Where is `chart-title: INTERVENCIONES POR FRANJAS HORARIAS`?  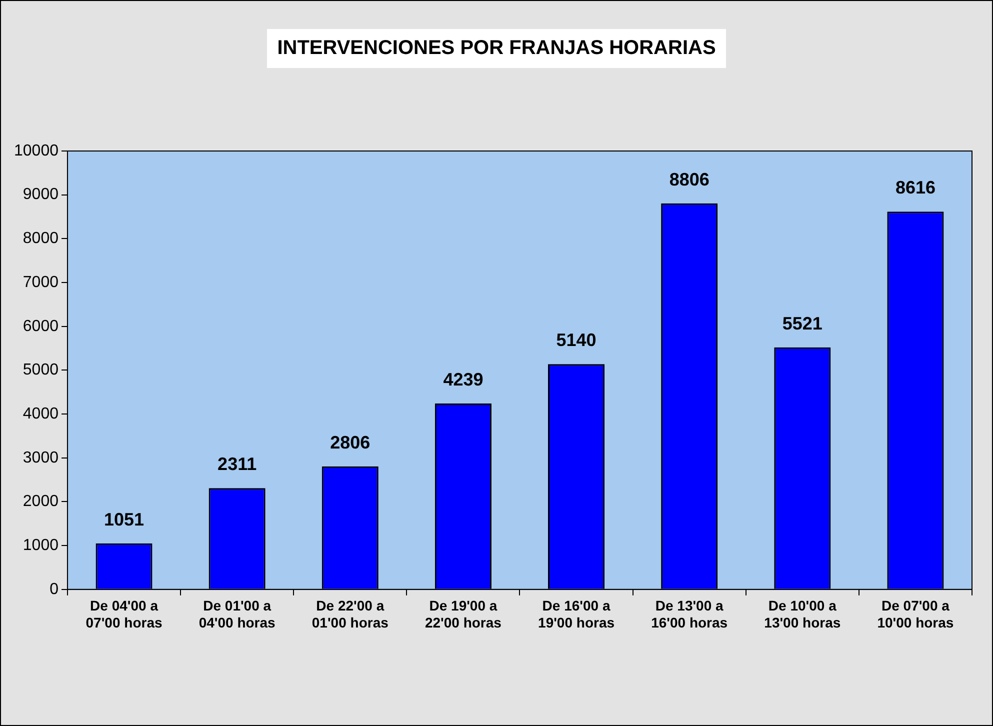
chart-title: INTERVENCIONES POR FRANJAS HORARIAS is located at coordinates (496, 48).